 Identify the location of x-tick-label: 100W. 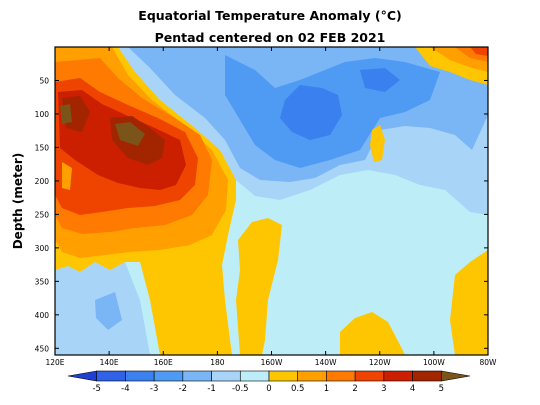
(434, 362).